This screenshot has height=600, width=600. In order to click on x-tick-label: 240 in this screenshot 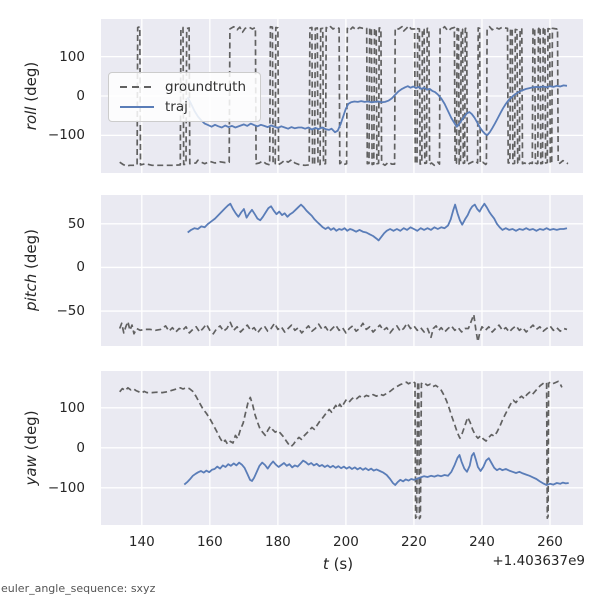, I will do `click(482, 542)`.